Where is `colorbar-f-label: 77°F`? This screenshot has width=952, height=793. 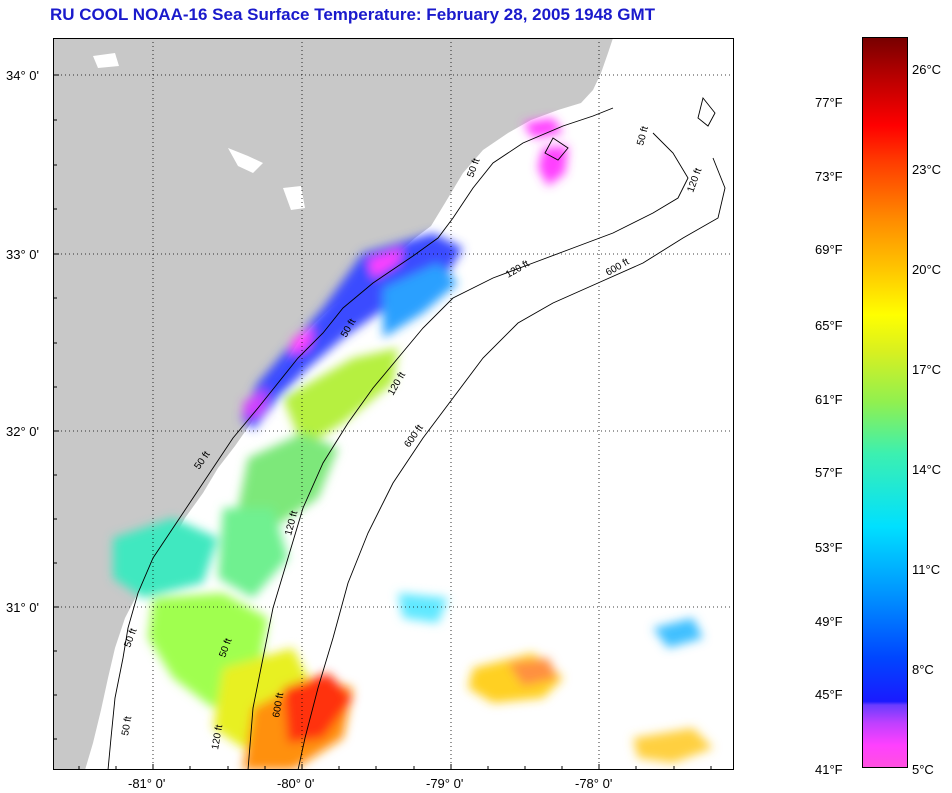 colorbar-f-label: 77°F is located at coordinates (829, 102).